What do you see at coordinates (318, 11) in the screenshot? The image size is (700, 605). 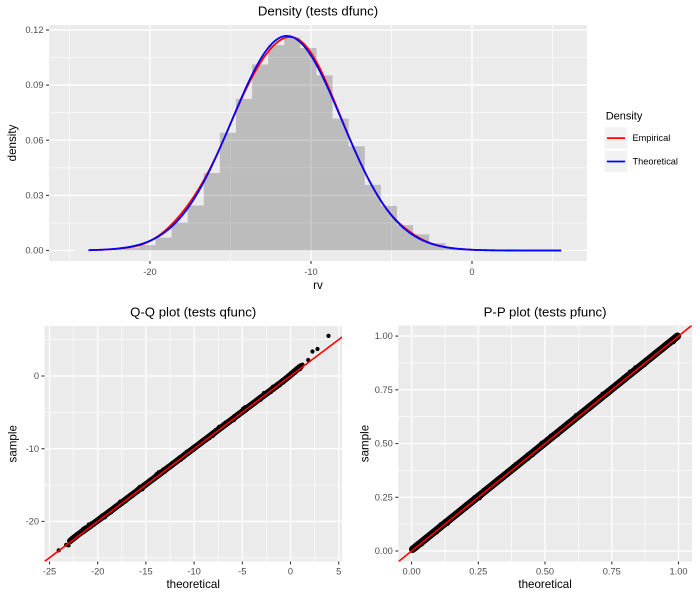 I see `svg-text: Density (tests dfunc)` at bounding box center [318, 11].